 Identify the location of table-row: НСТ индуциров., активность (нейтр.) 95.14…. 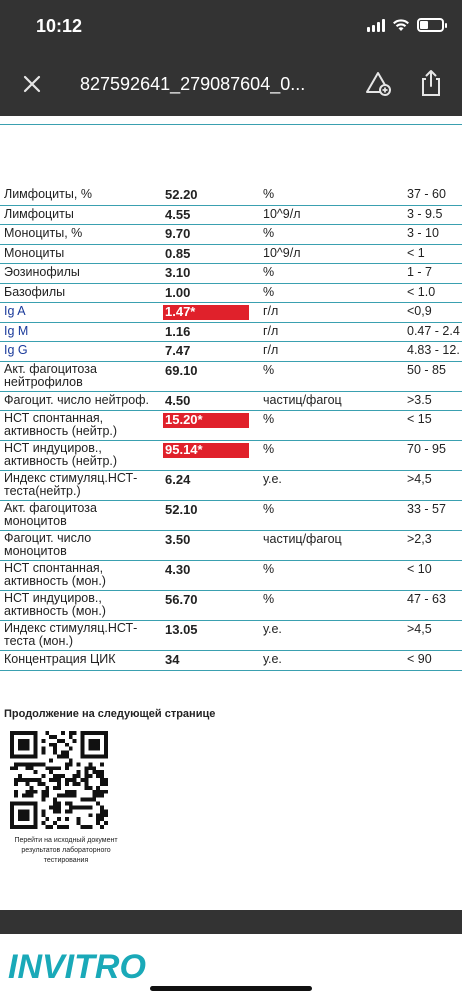
(231, 456).